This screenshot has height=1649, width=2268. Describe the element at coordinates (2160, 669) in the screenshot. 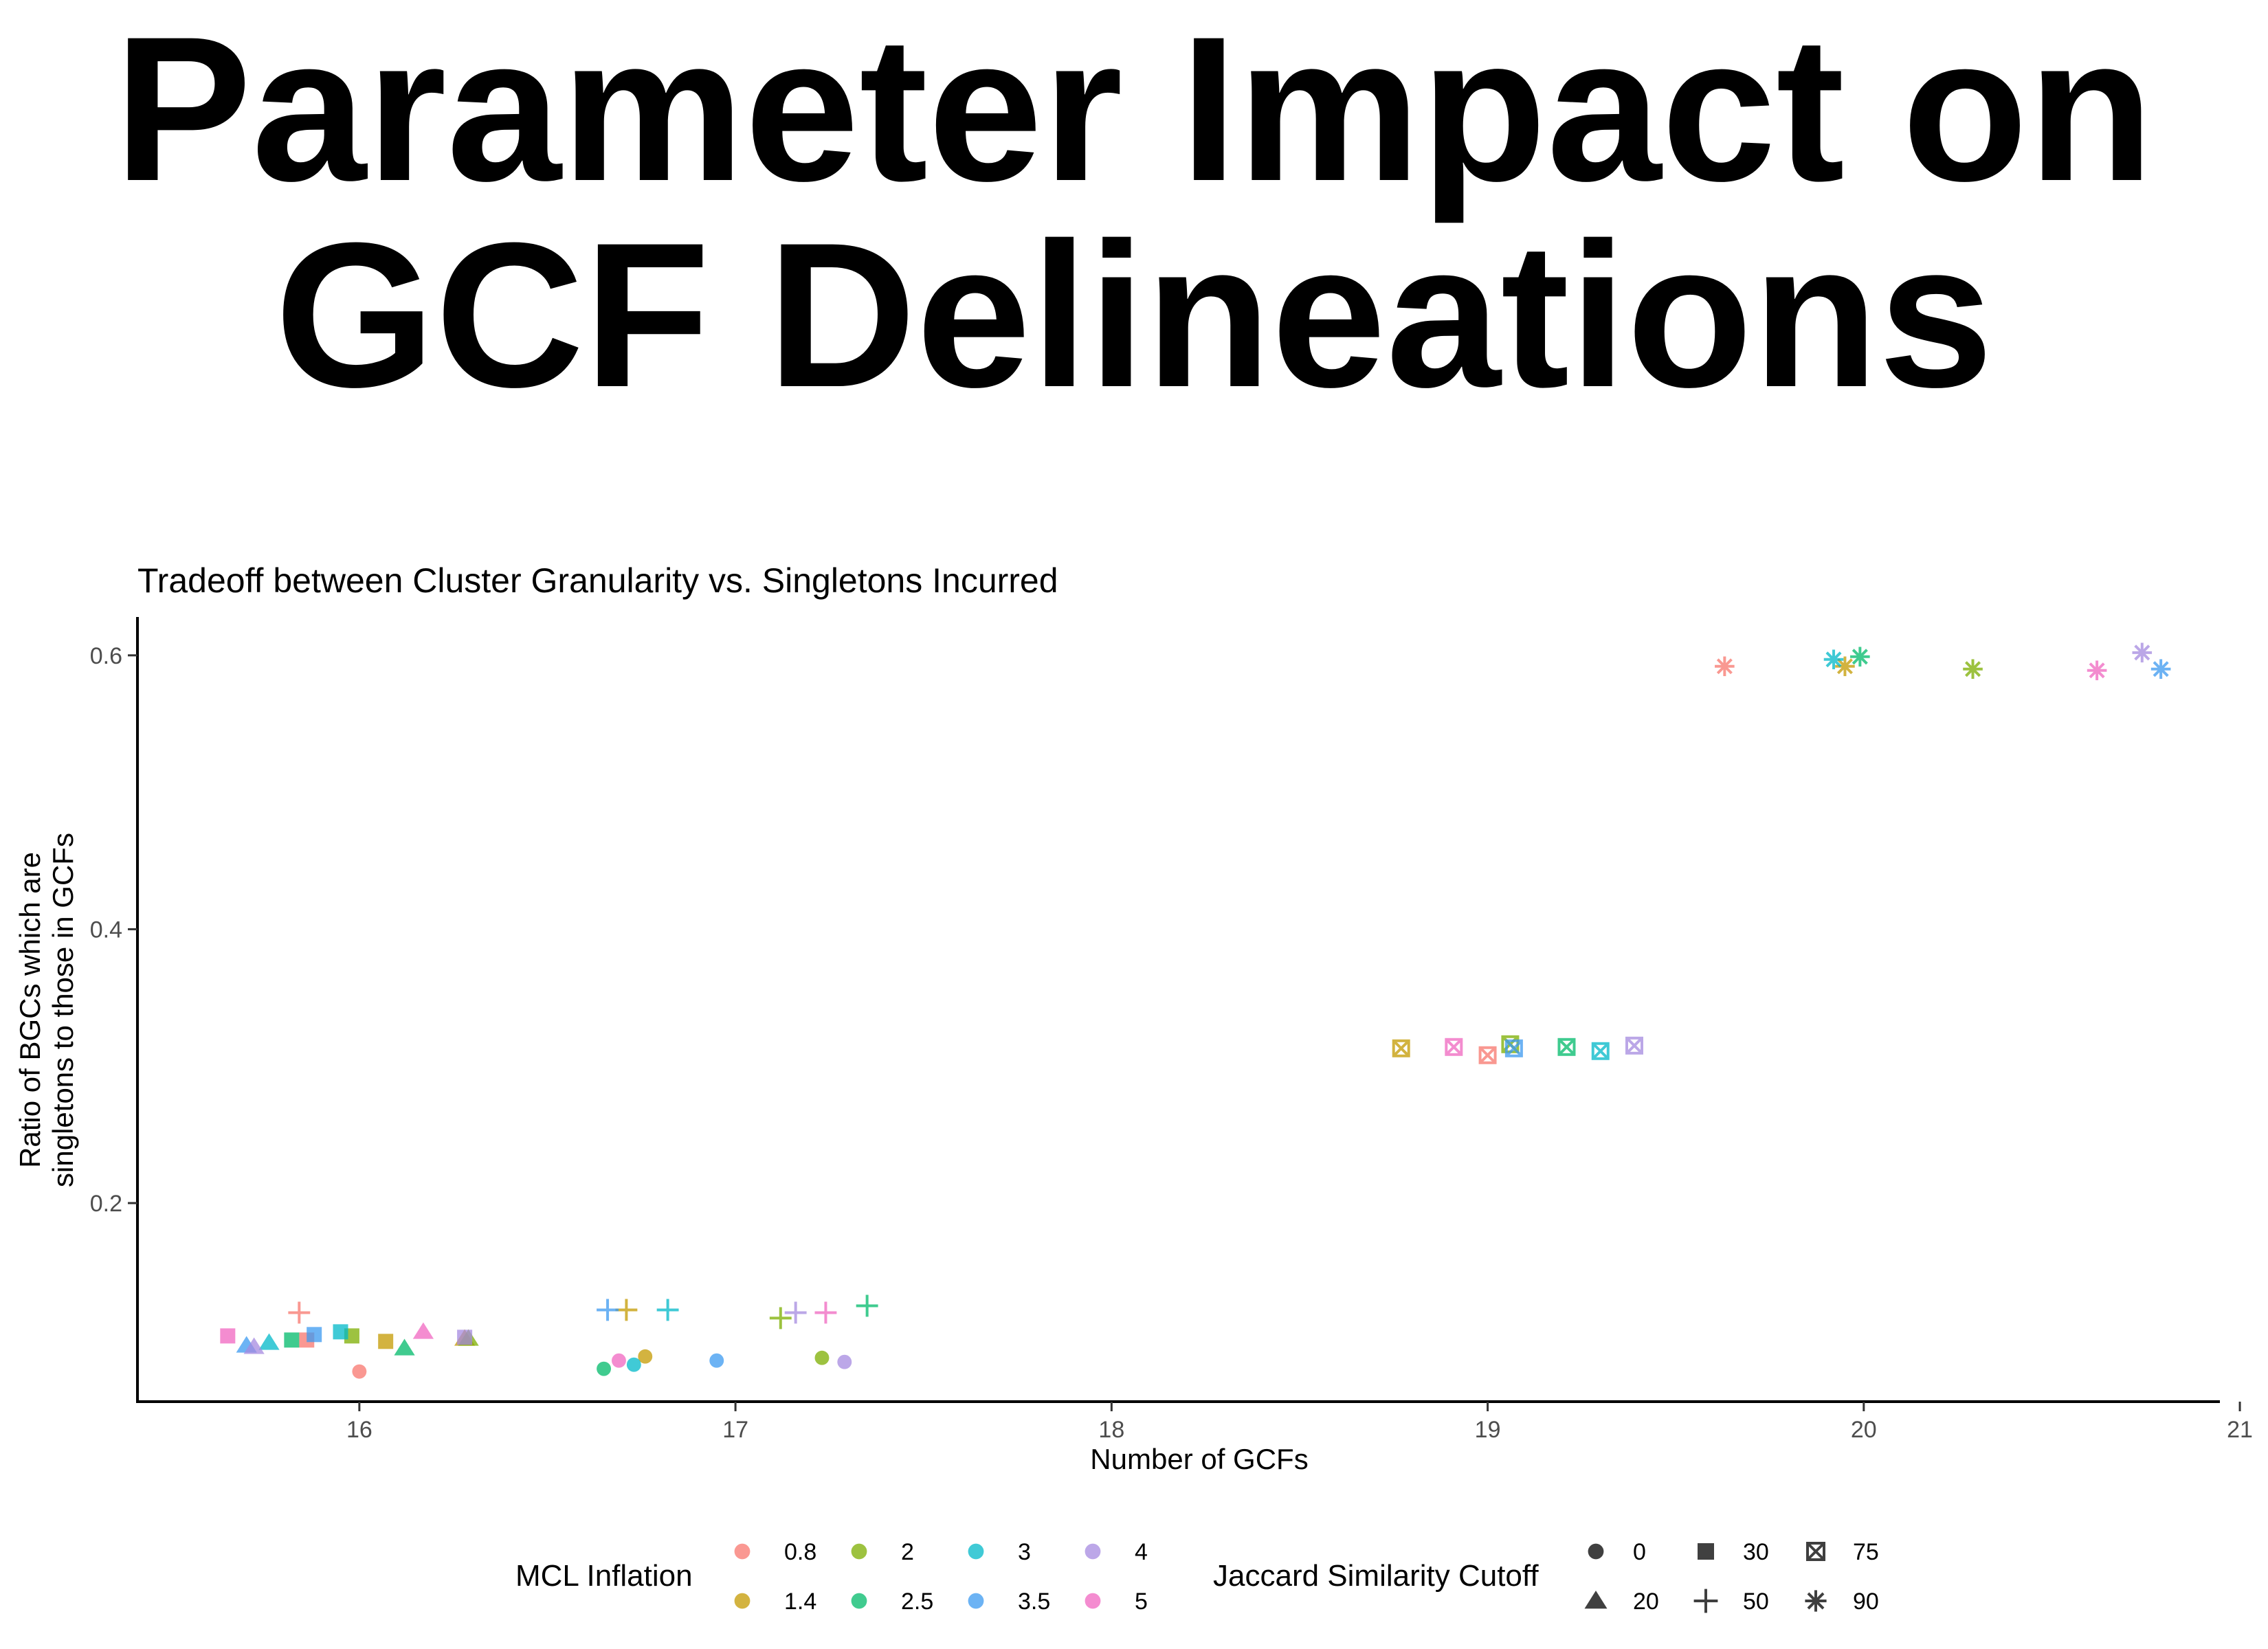

I see `data-point-90-3.5` at that location.